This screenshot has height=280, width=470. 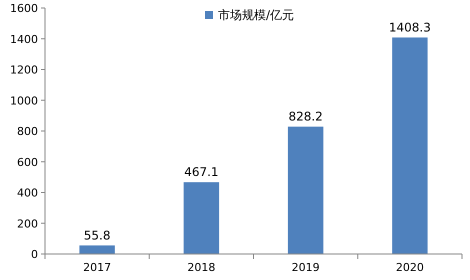 What do you see at coordinates (410, 267) in the screenshot?
I see `x-tick-label: 2020` at bounding box center [410, 267].